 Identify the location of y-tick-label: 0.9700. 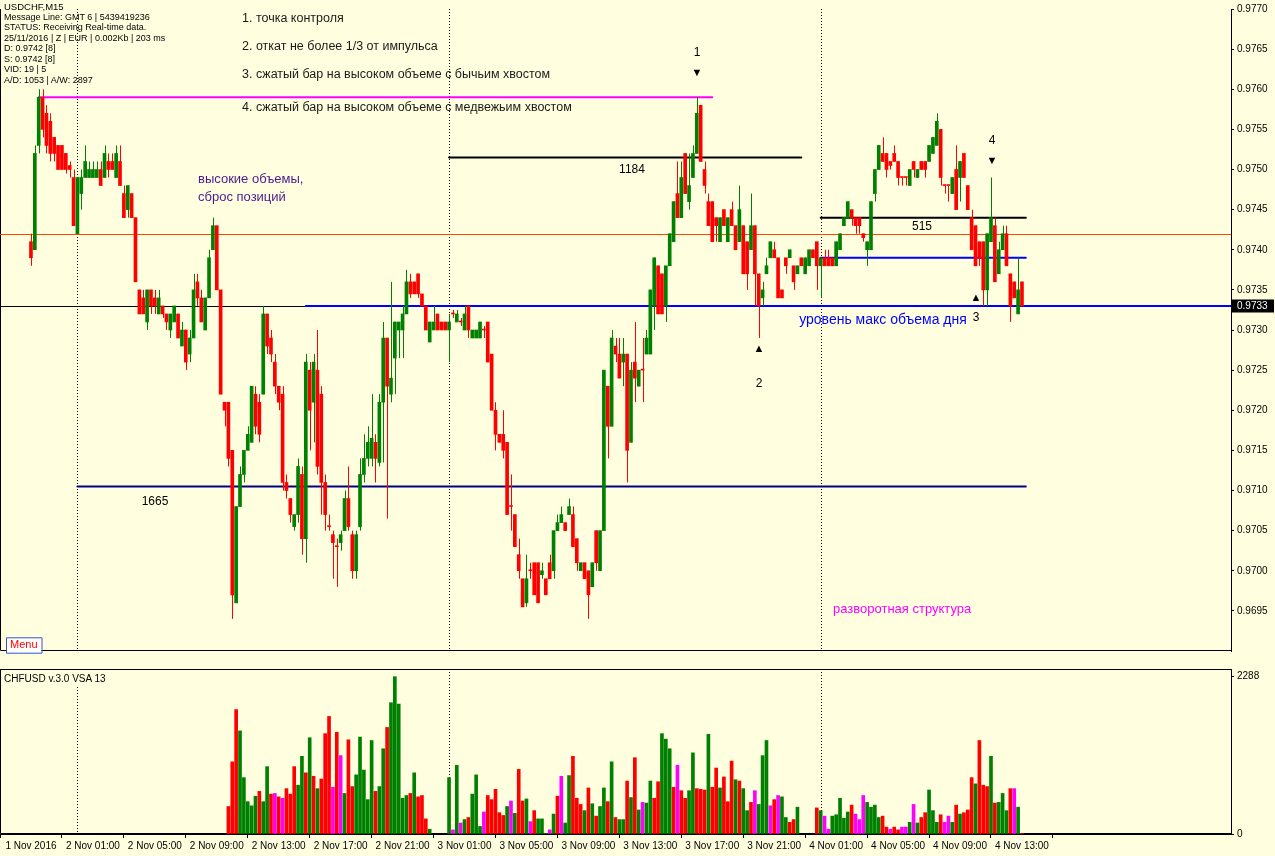
(1253, 570).